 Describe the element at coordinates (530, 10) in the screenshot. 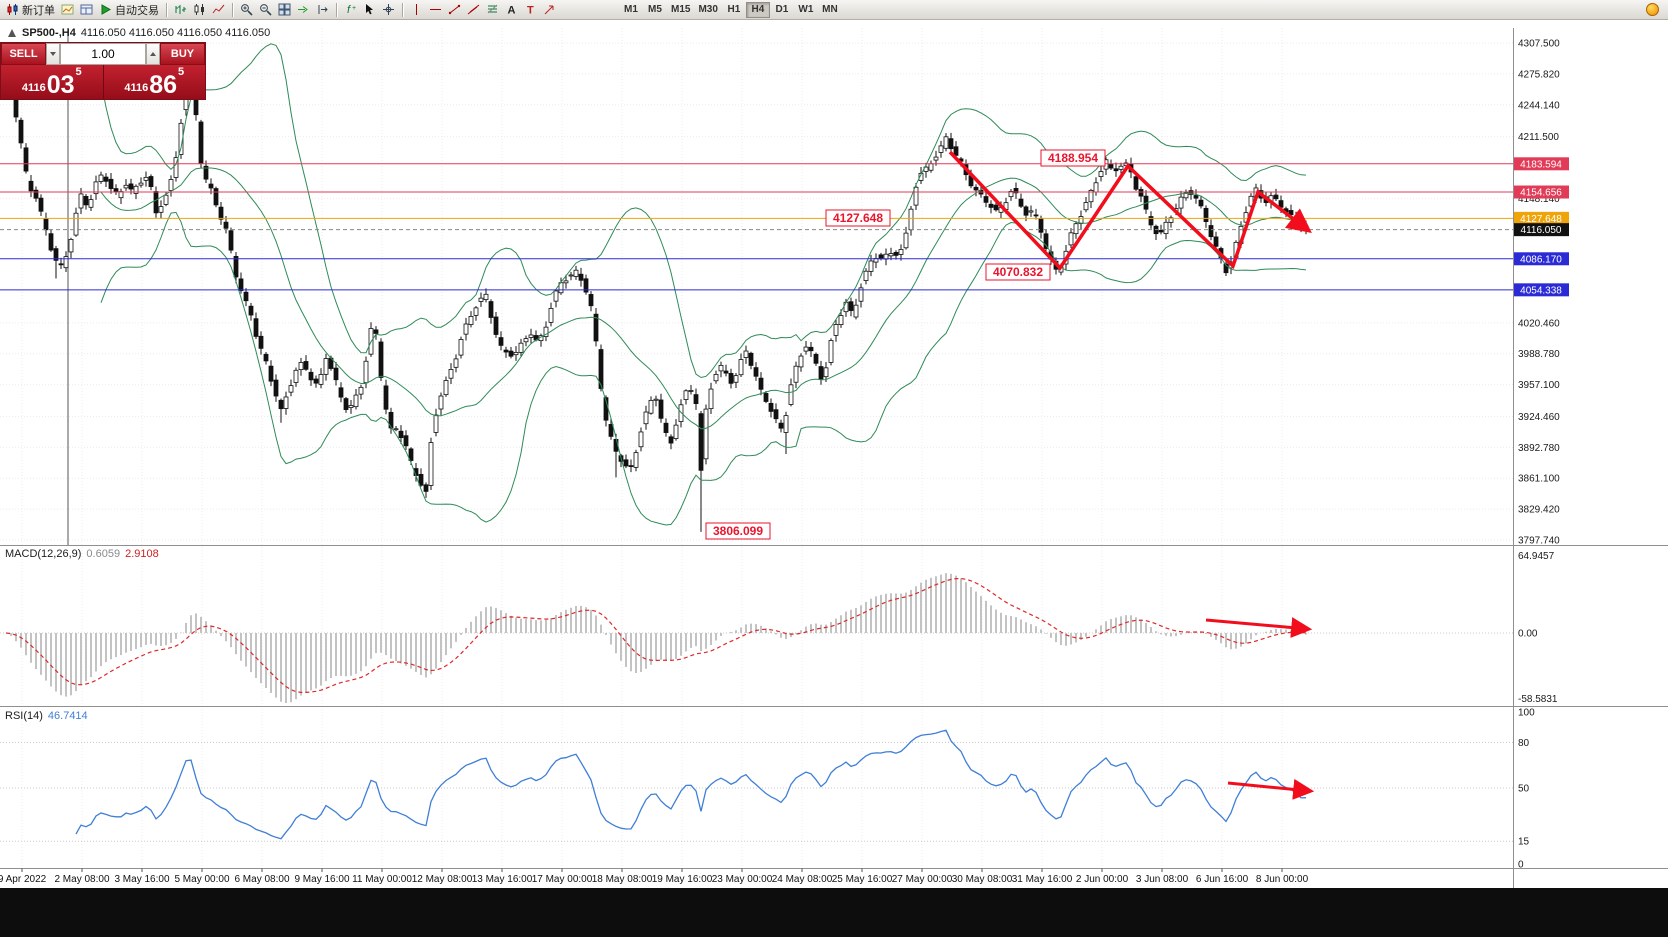

I see `label-icon: T` at that location.